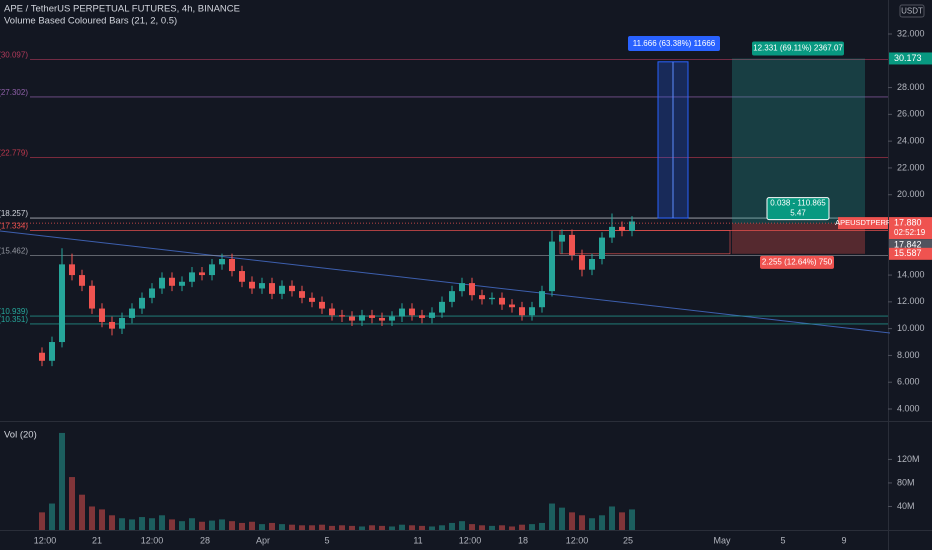 The height and width of the screenshot is (550, 932). Describe the element at coordinates (911, 328) in the screenshot. I see `y-tick-label: 10.000` at that location.